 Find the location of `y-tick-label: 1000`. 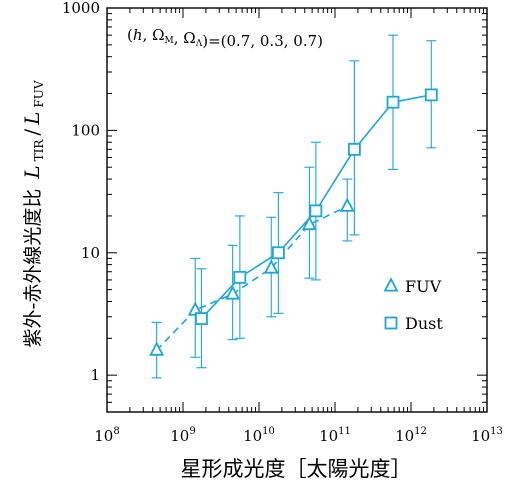

y-tick-label: 1000 is located at coordinates (81, 8).